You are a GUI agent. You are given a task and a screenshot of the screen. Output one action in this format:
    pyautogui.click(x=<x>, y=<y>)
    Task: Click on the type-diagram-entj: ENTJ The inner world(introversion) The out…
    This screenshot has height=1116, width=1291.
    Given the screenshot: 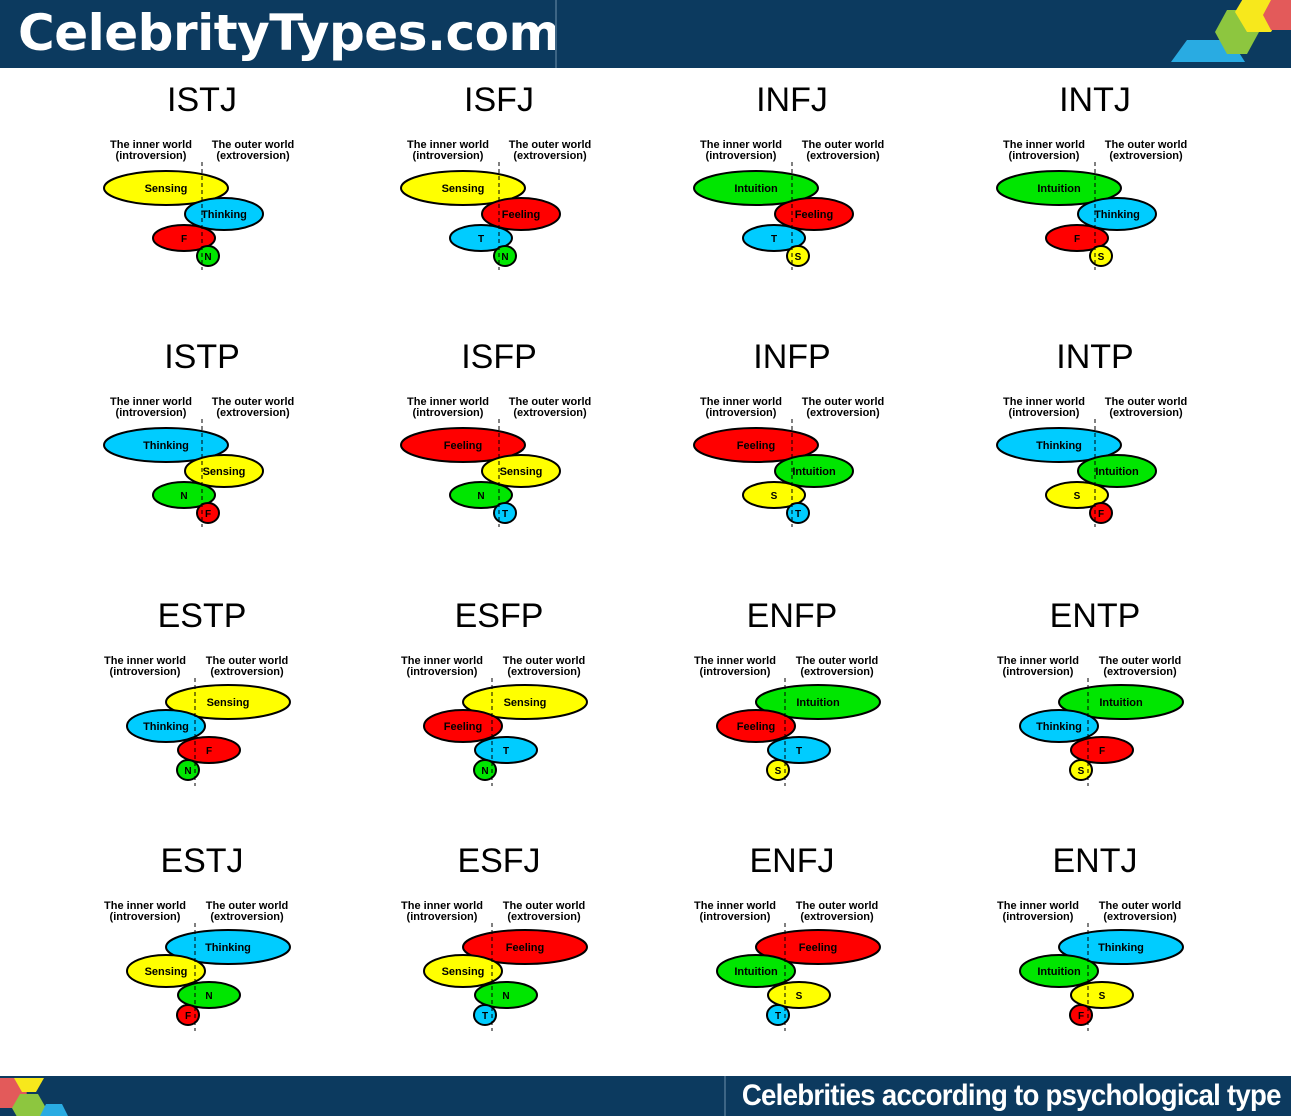 What is the action you would take?
    pyautogui.click(x=1090, y=936)
    